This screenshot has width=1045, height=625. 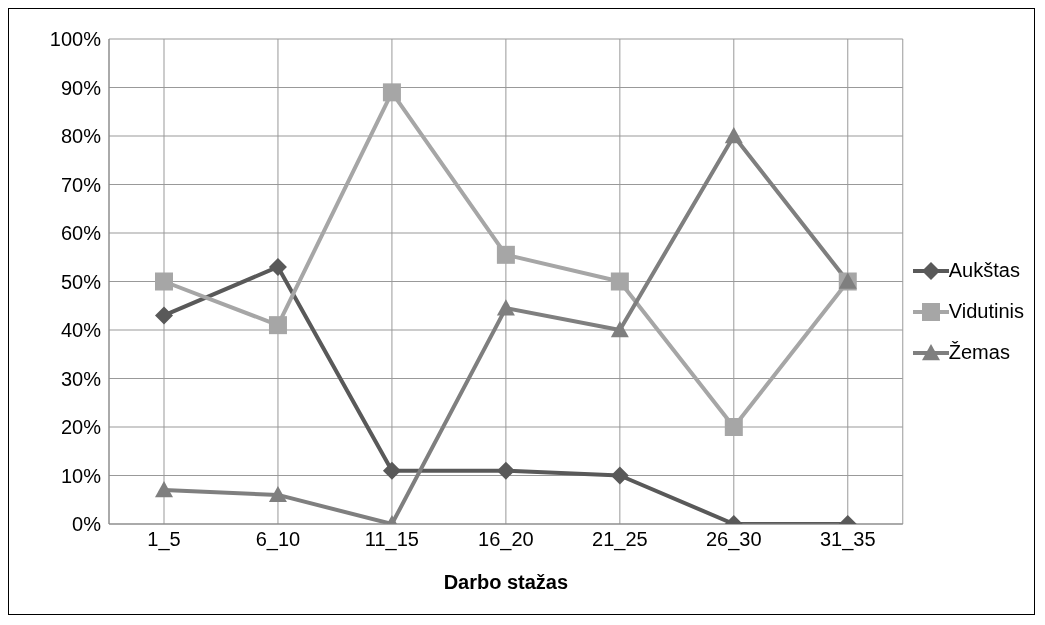 I want to click on y-tick-label: 30%, so click(x=81, y=378).